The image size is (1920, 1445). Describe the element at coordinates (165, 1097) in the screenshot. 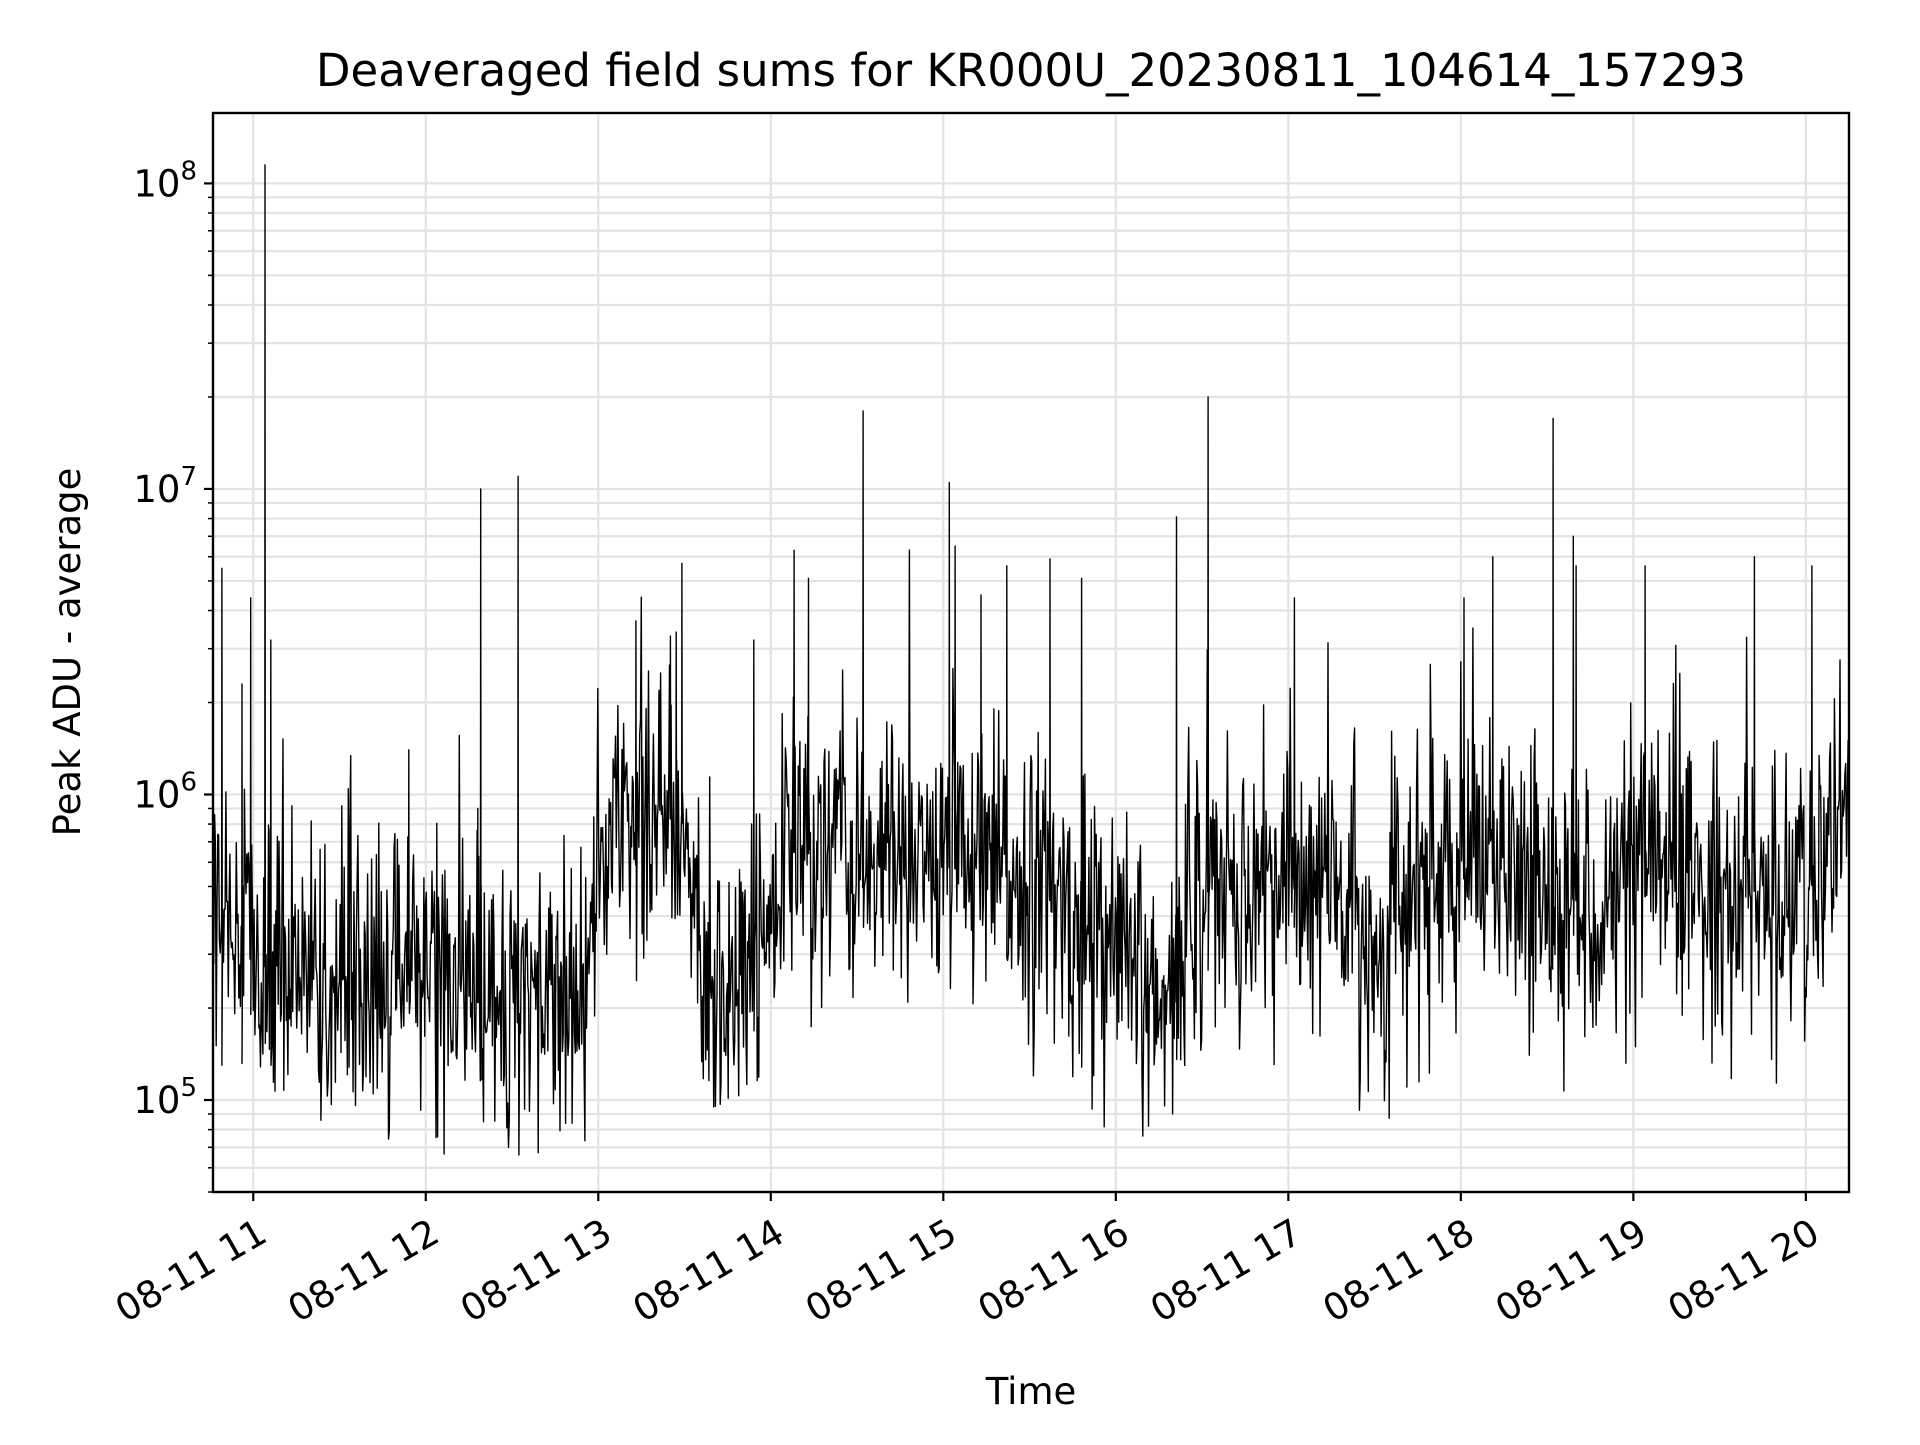

I see `y-tick-label: 10⁵` at that location.